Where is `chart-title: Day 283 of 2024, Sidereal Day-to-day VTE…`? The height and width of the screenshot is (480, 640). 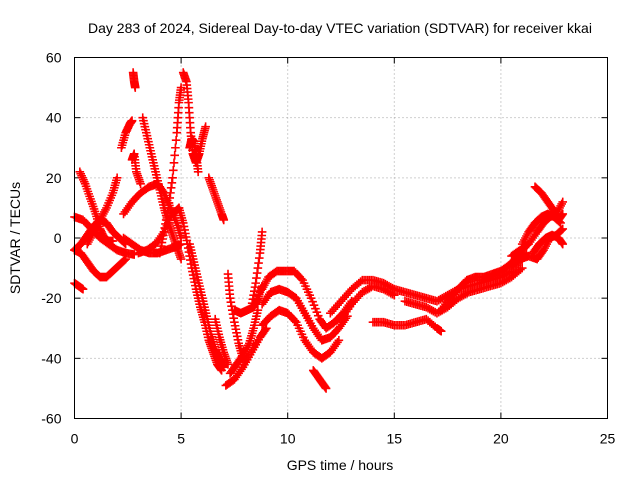 chart-title: Day 283 of 2024, Sidereal Day-to-day VTE… is located at coordinates (340, 28).